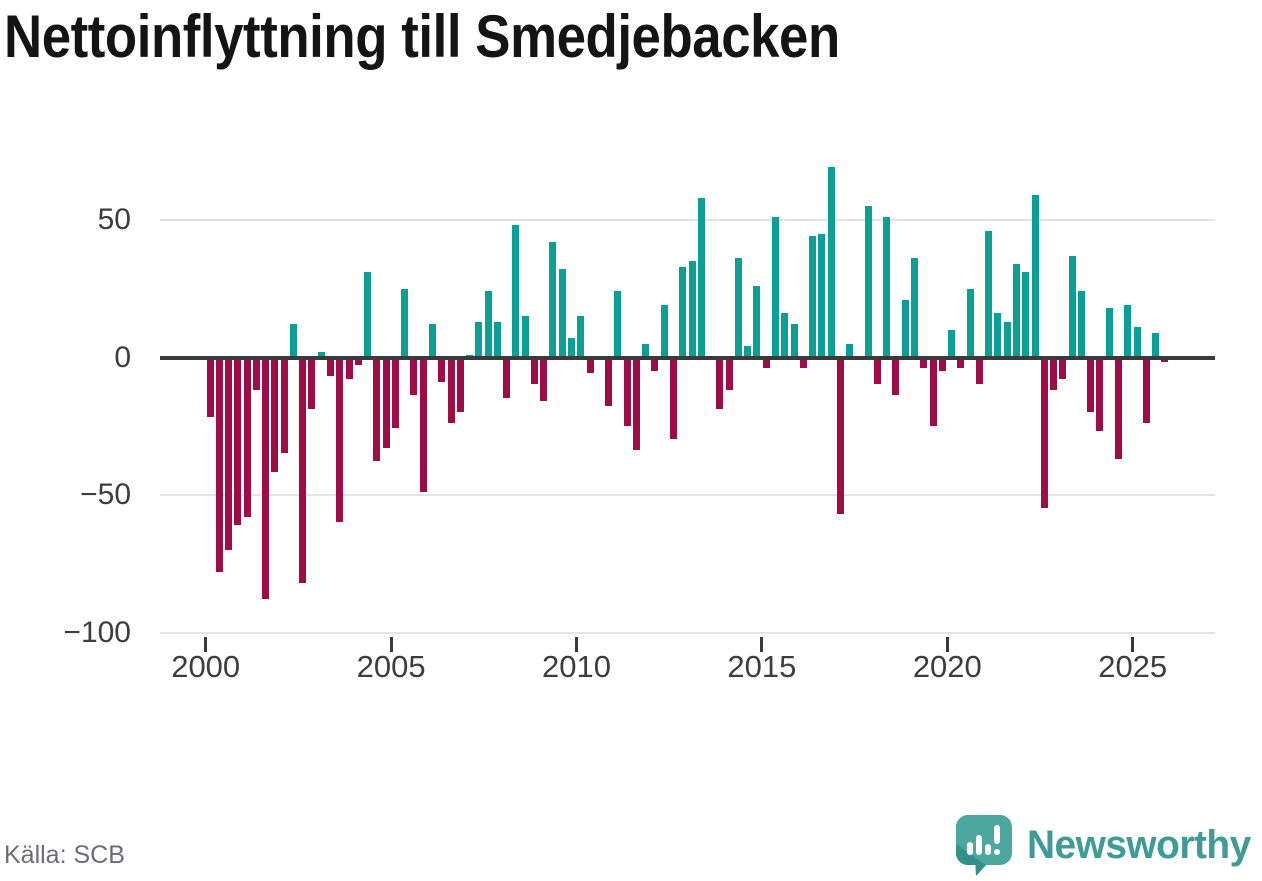 This screenshot has height=881, width=1262. What do you see at coordinates (395, 394) in the screenshot?
I see `bar-2005-q1` at bounding box center [395, 394].